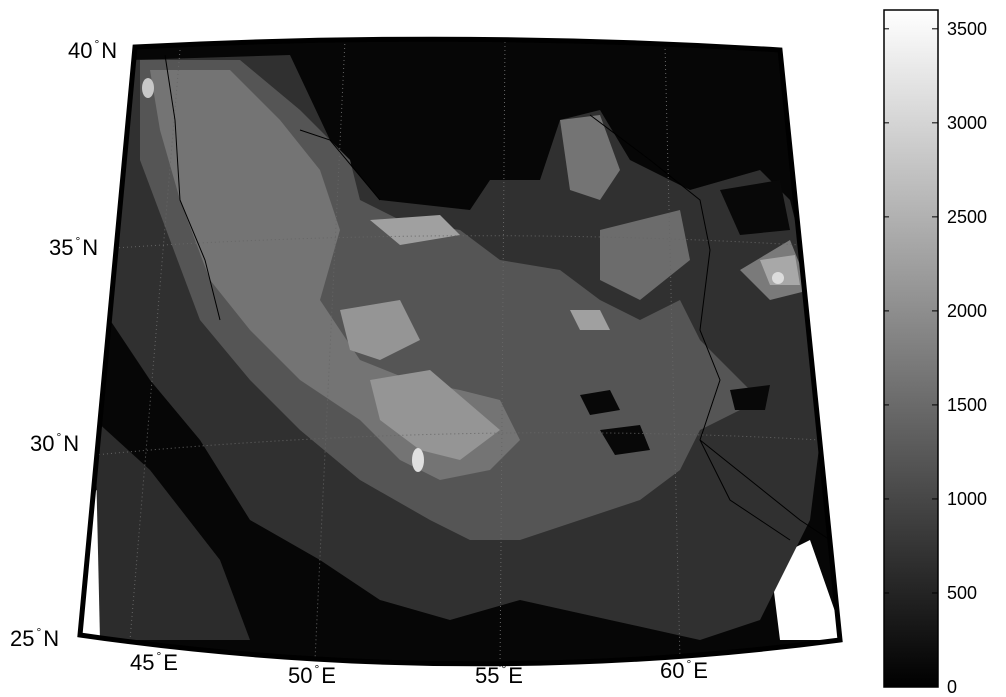  What do you see at coordinates (93, 50) in the screenshot?
I see `lat-label-40: 40 °N` at bounding box center [93, 50].